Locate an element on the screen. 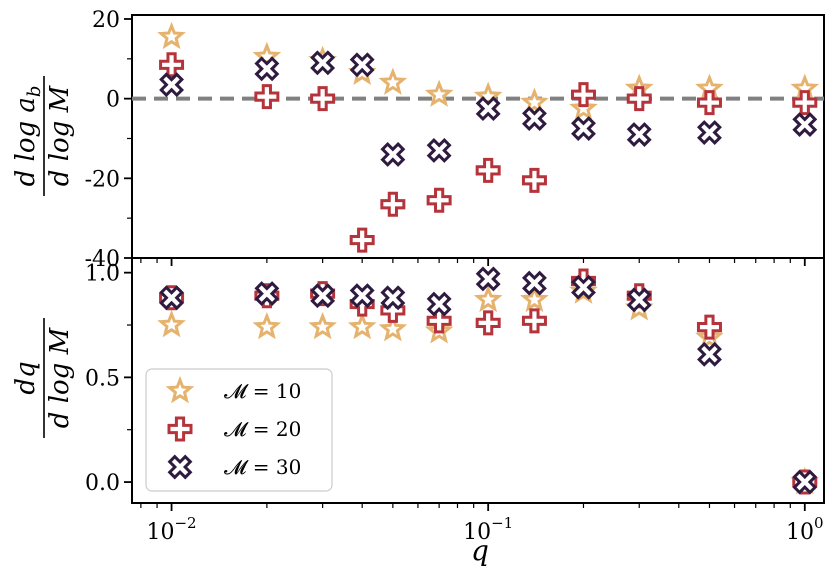 The width and height of the screenshot is (830, 575). top-ylabel-denominator: d log M is located at coordinates (60, 135).